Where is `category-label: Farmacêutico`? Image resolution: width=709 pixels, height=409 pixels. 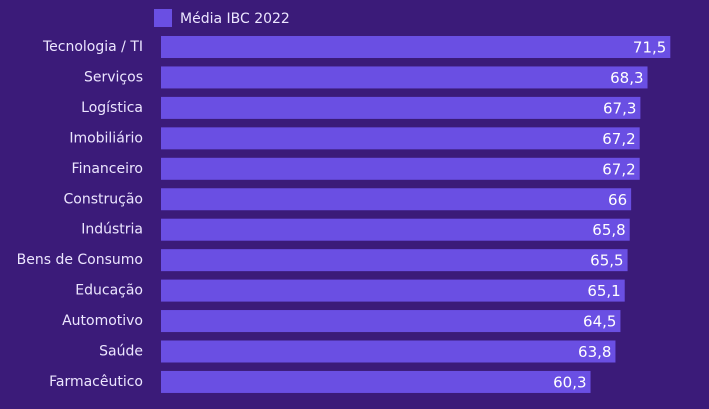 category-label: Farmacêutico is located at coordinates (96, 382).